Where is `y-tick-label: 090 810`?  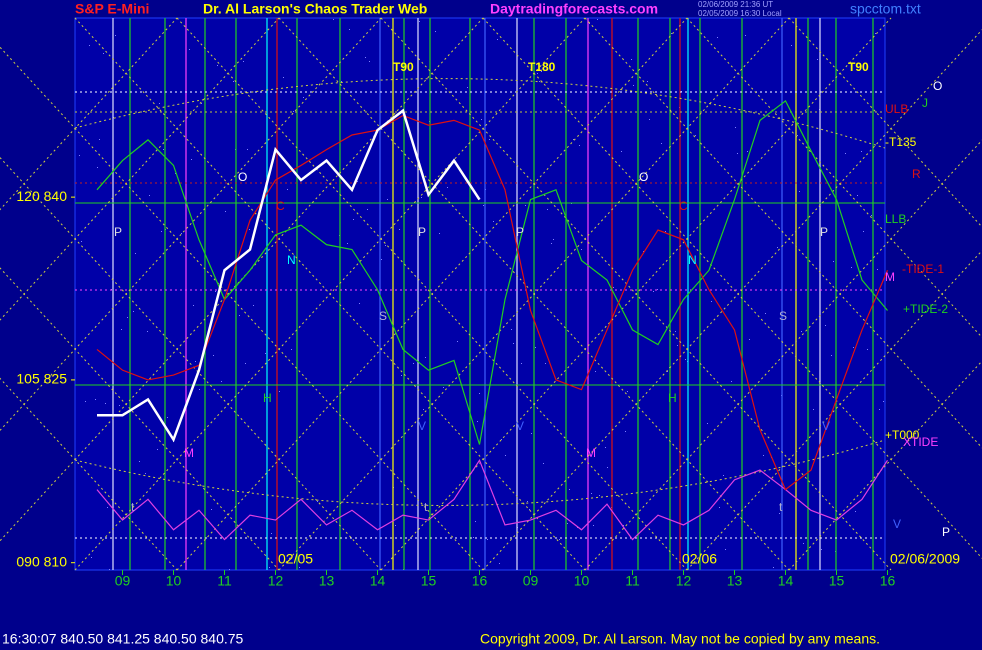
y-tick-label: 090 810 is located at coordinates (41, 561).